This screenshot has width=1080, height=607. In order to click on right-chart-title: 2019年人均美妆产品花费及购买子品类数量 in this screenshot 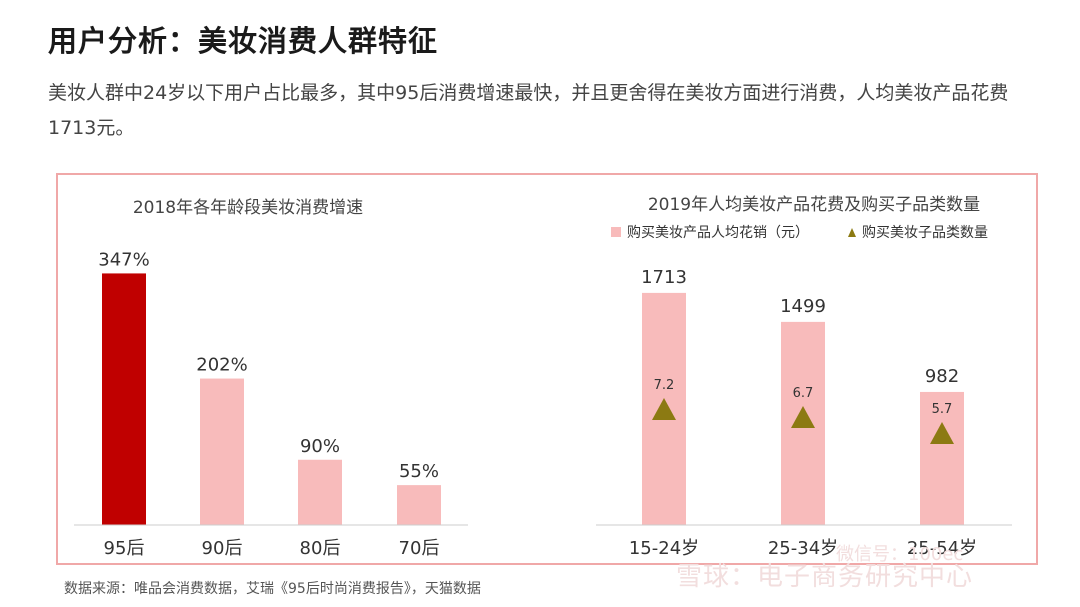, I will do `click(814, 205)`.